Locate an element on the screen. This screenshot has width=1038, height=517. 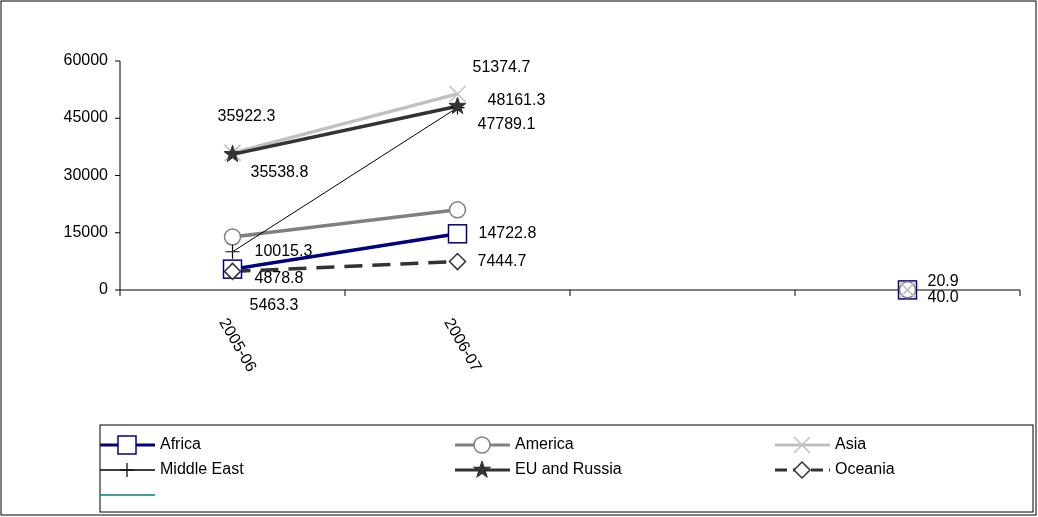
data-label: 14722.8 is located at coordinates (507, 233).